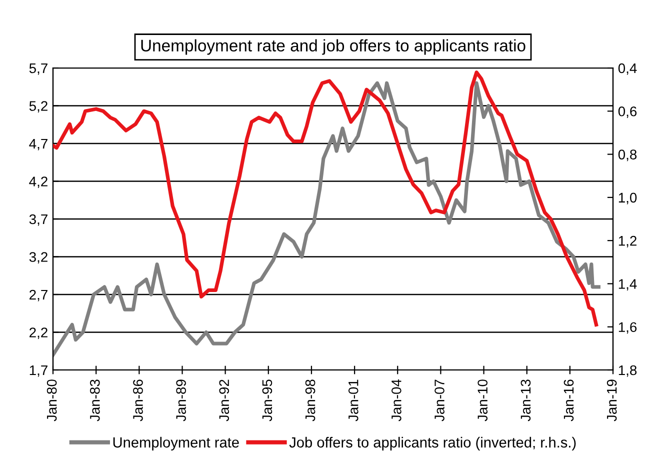  I want to click on x-tick-label: Jan-92, so click(224, 401).